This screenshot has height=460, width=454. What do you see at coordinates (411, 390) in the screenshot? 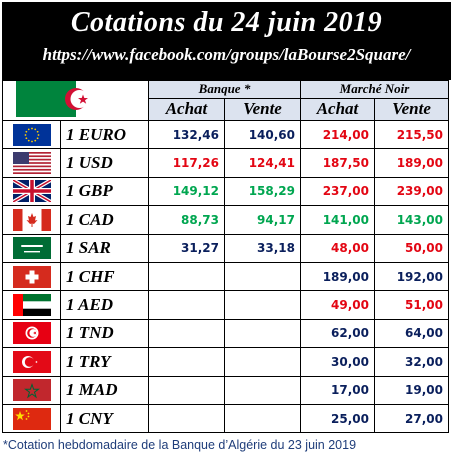
I see `black-sell-value: 19,00` at bounding box center [411, 390].